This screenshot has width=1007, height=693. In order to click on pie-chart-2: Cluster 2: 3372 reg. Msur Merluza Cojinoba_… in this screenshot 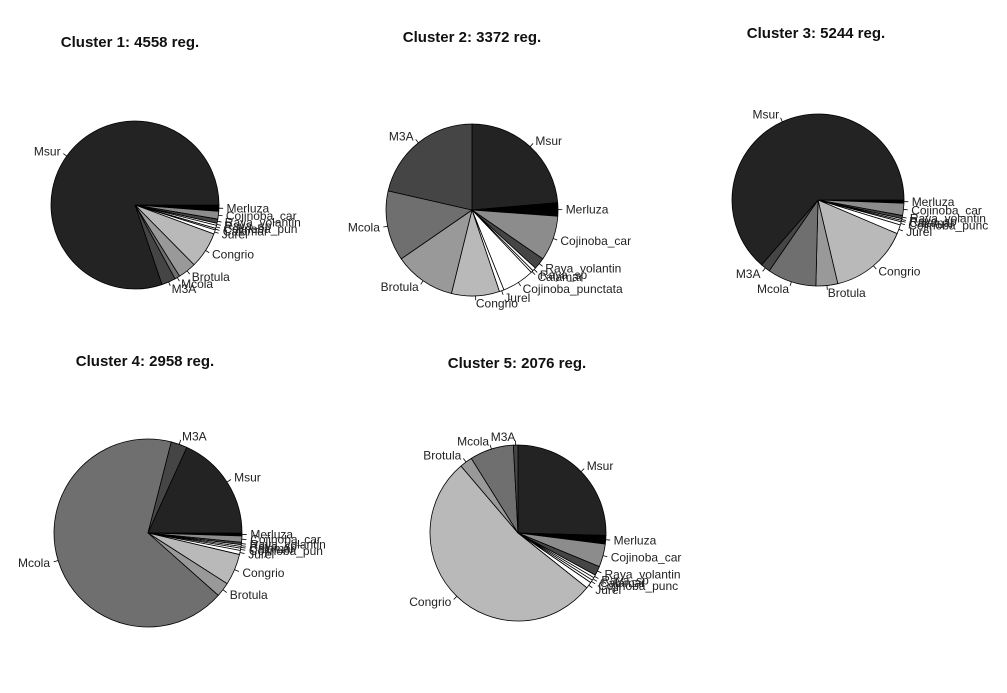, I will do `click(489, 170)`.